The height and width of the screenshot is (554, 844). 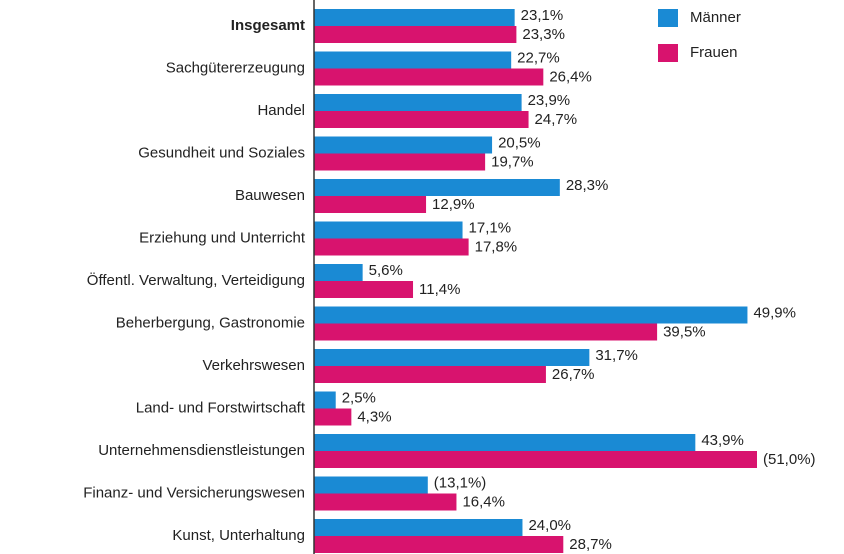 What do you see at coordinates (221, 407) in the screenshot?
I see `category-label: Land- und Forstwirtschaft` at bounding box center [221, 407].